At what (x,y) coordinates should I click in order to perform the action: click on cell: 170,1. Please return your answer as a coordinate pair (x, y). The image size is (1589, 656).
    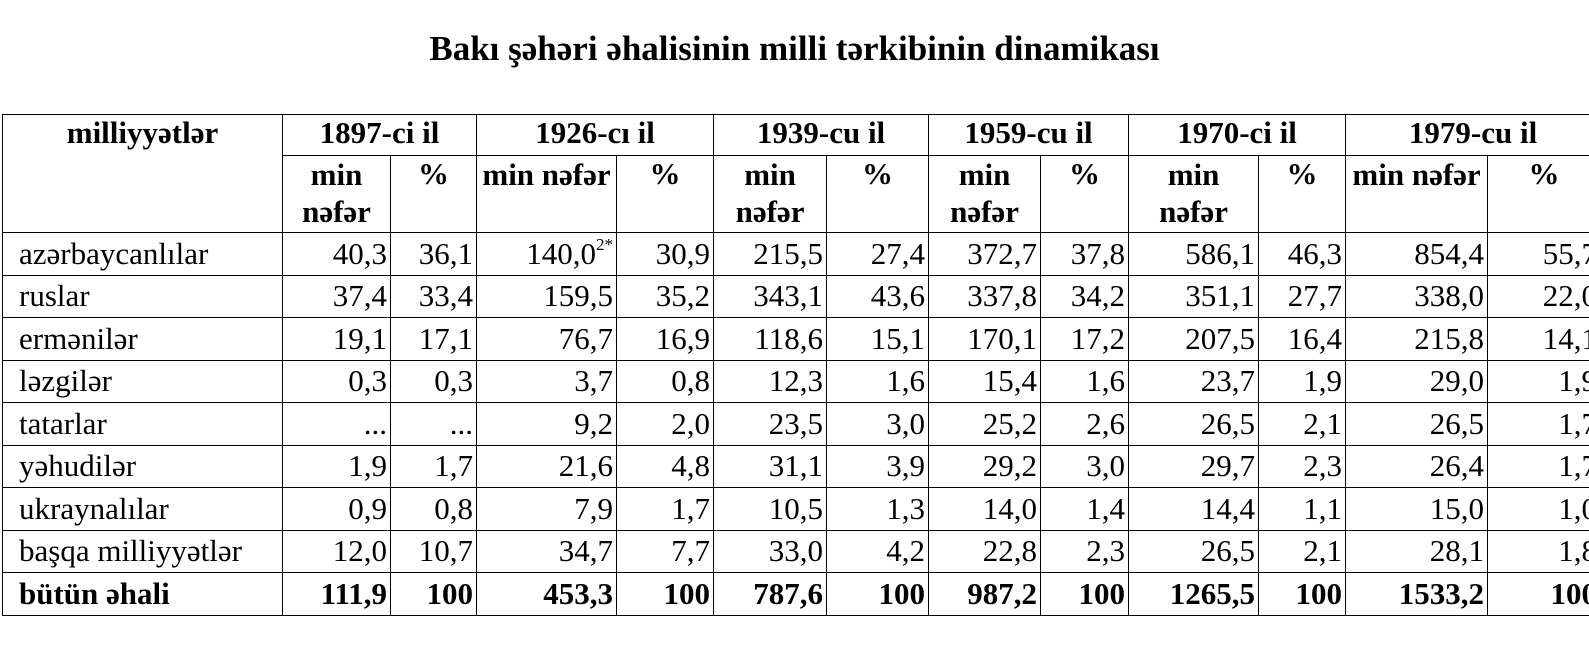
    Looking at the image, I should click on (985, 339).